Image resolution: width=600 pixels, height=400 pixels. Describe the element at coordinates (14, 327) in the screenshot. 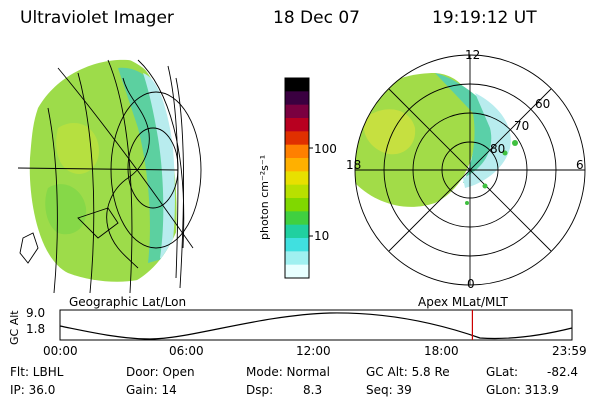

I see `timeline-ylabel: GC Alt` at that location.